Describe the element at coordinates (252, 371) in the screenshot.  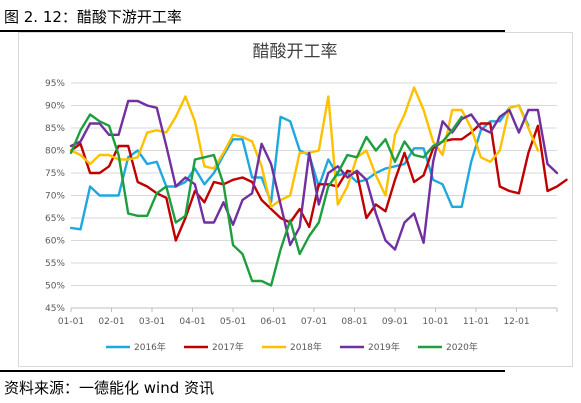
I see `bottom-rule` at that location.